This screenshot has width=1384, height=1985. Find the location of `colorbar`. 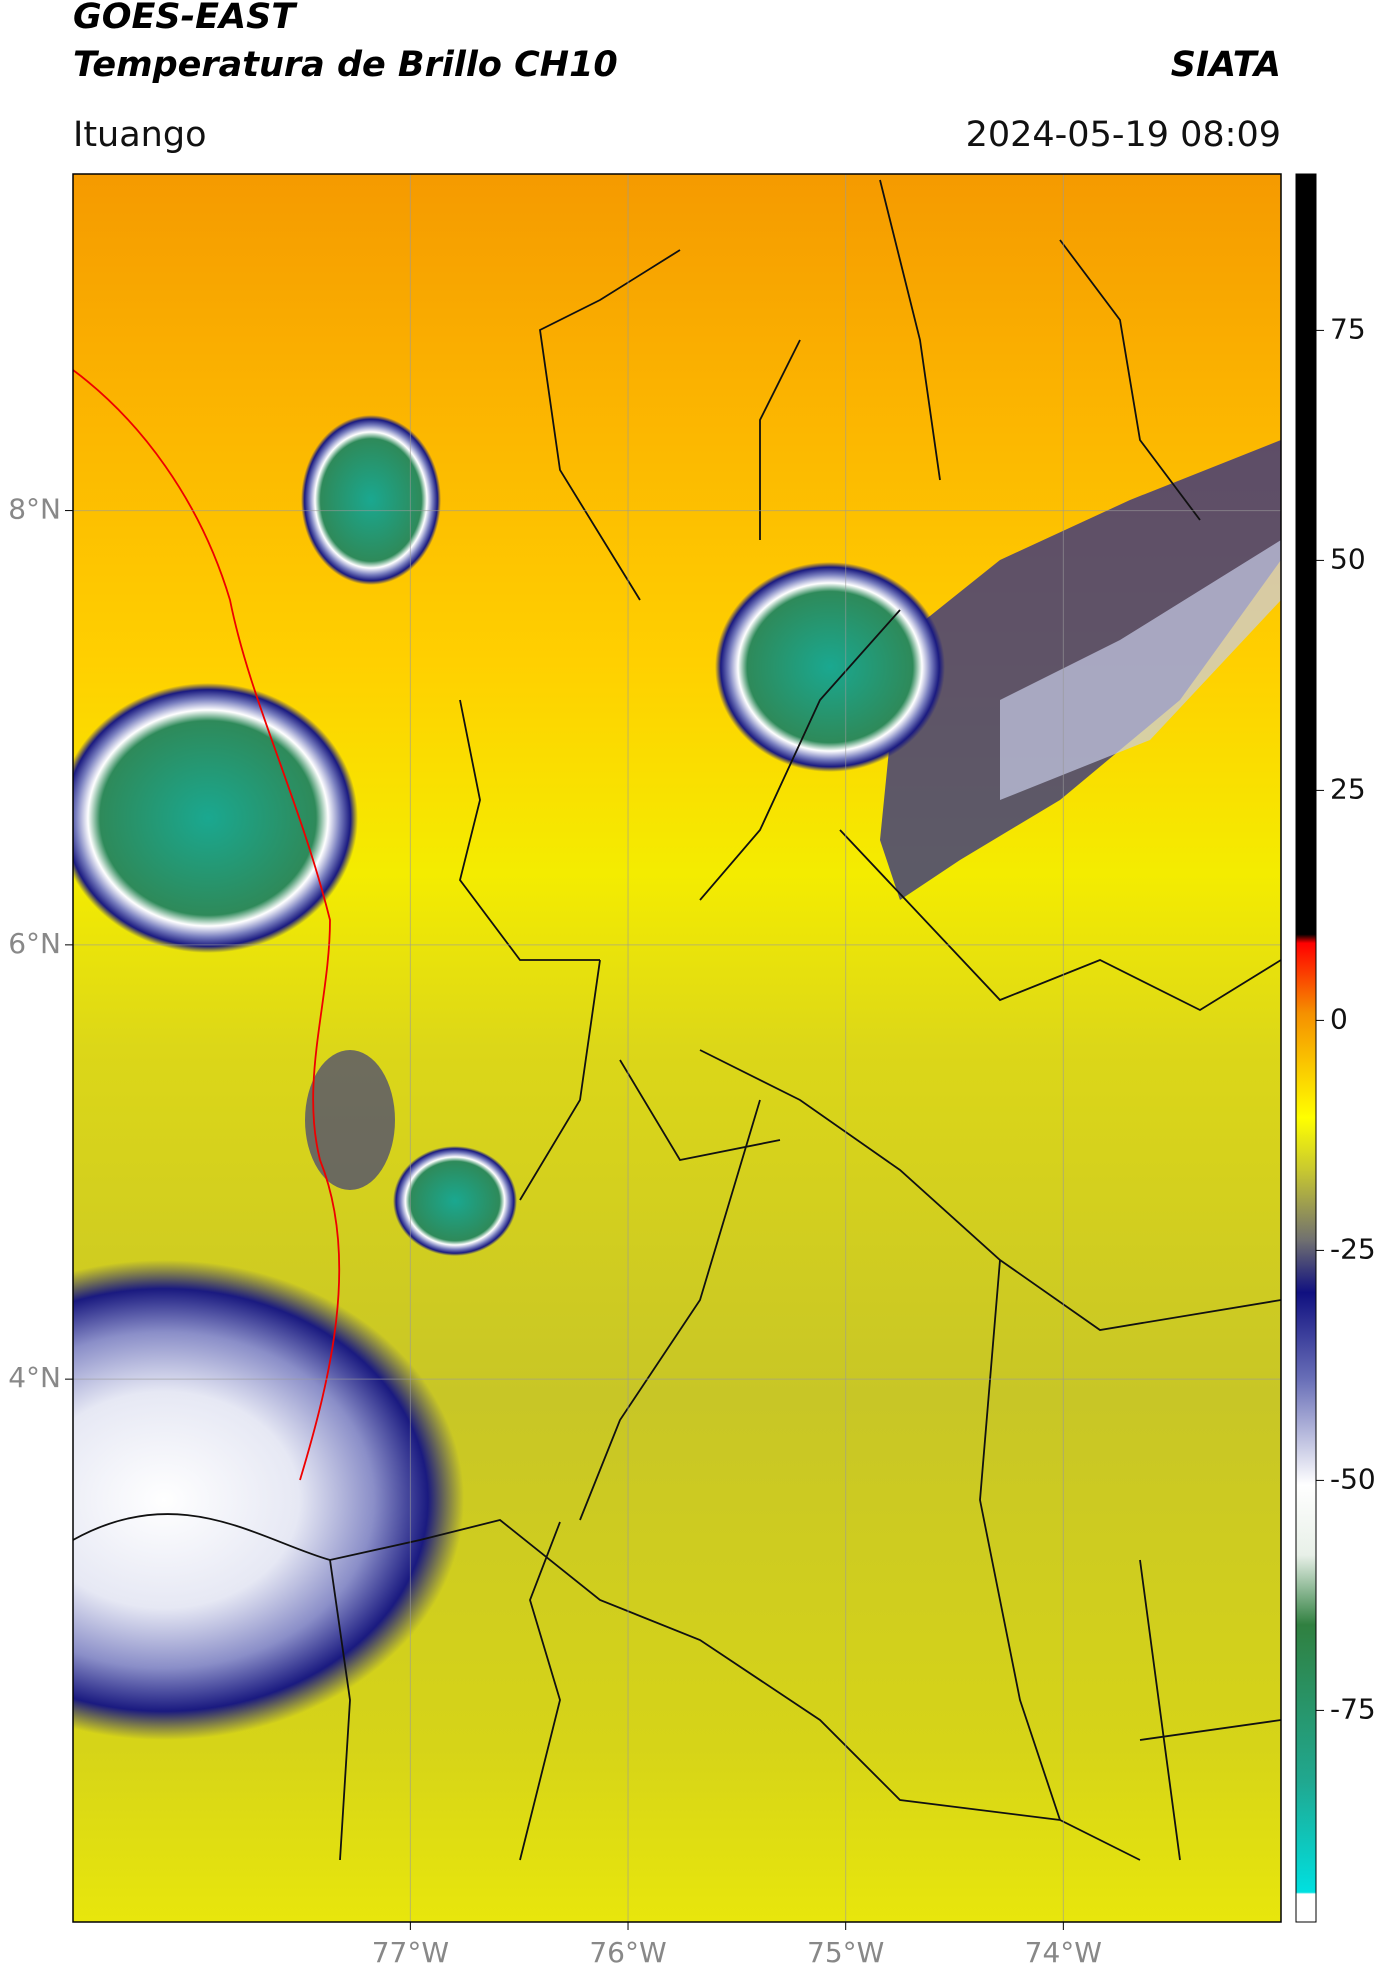

colorbar is located at coordinates (1306, 1048).